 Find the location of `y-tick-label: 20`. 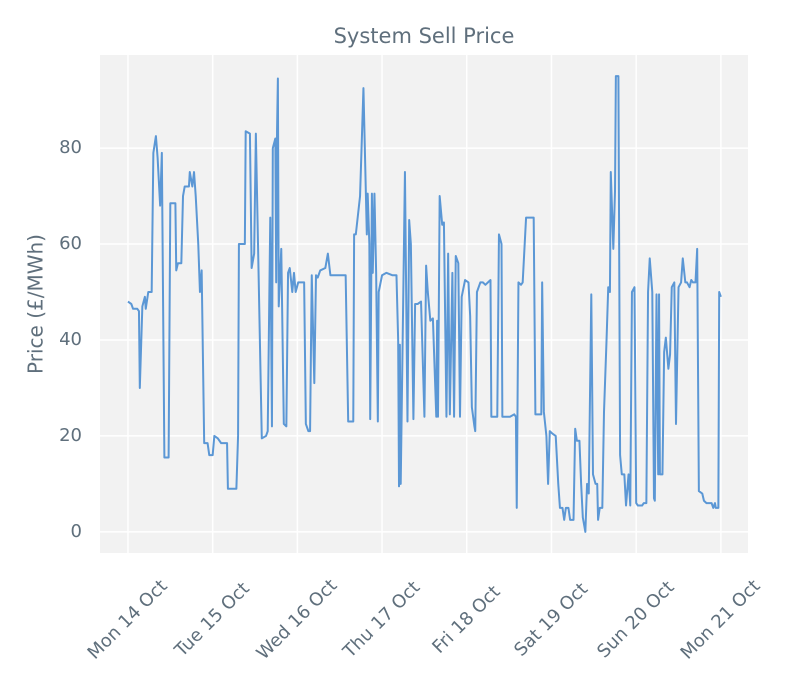

y-tick-label: 20 is located at coordinates (70, 435).